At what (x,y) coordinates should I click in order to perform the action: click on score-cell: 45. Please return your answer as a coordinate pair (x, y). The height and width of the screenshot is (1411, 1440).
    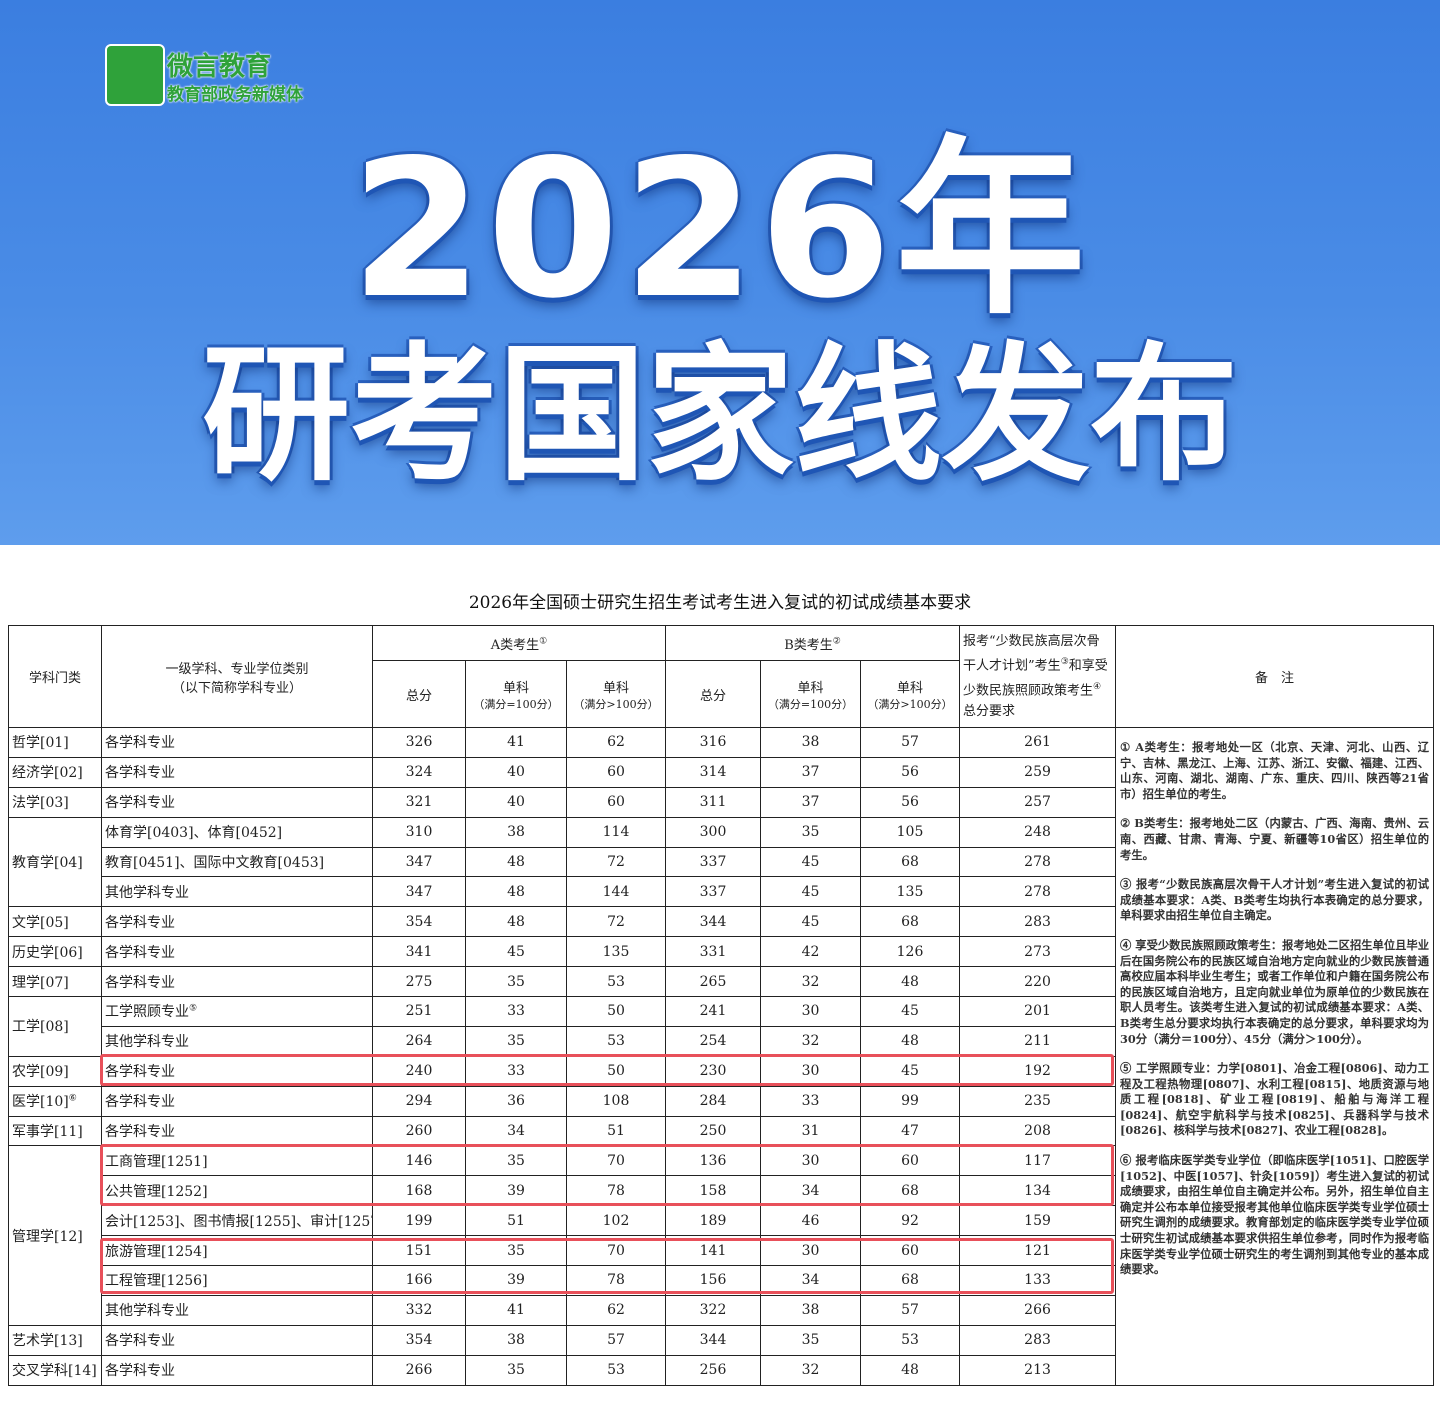
    Looking at the image, I should click on (910, 1071).